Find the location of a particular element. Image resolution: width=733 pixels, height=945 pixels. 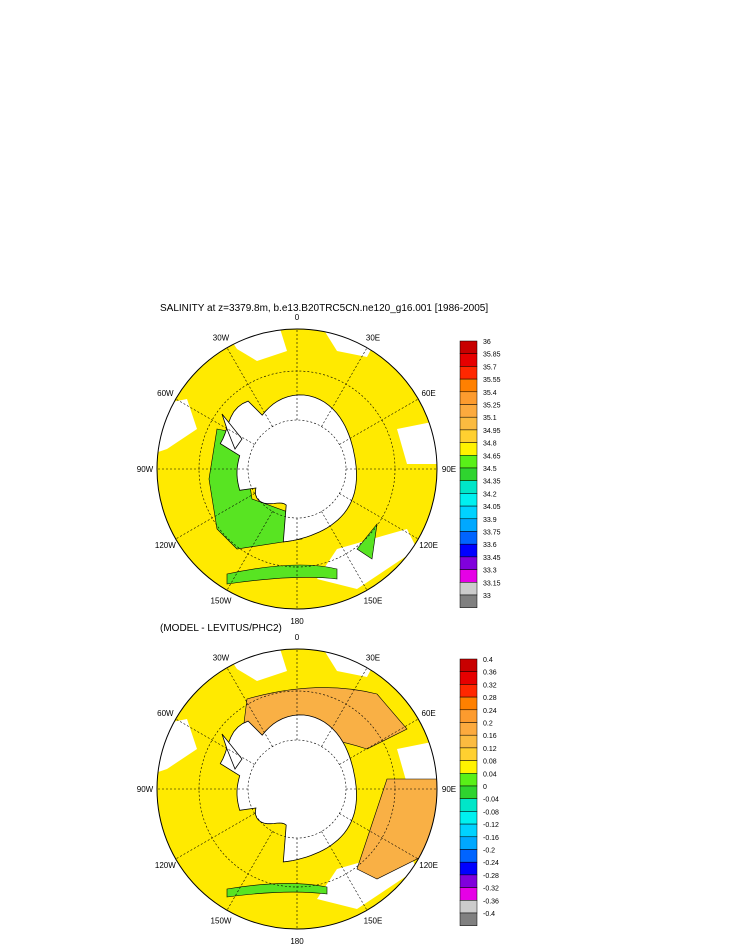

colorbar-label: -0.12 is located at coordinates (491, 825).